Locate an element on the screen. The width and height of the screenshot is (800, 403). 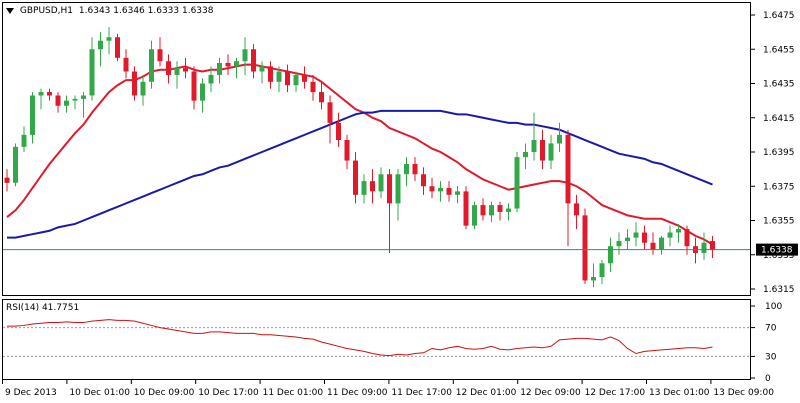
symbol-timeframe: GBPUSD,H1 is located at coordinates (46, 11).